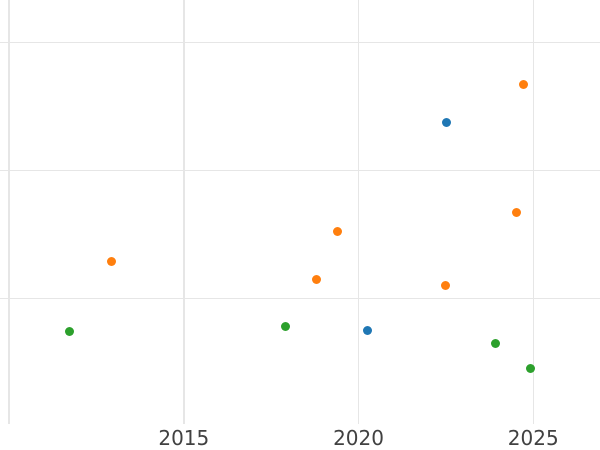  I want to click on x-gridline-2020, so click(358, 212).